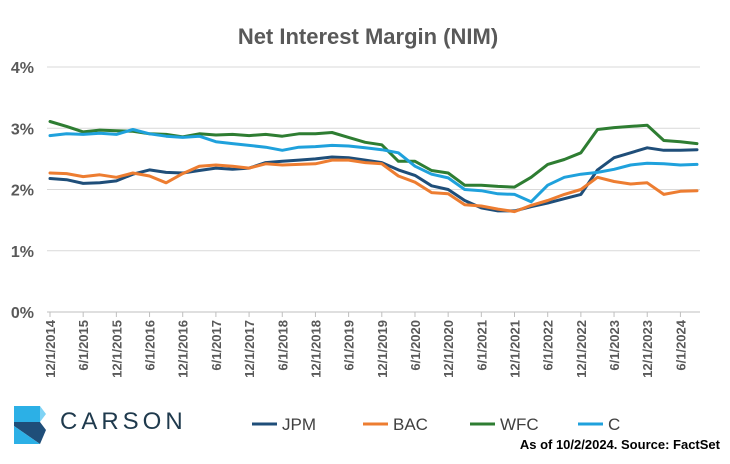 This screenshot has width=730, height=464. Describe the element at coordinates (299, 424) in the screenshot. I see `legend-label: JPM` at that location.